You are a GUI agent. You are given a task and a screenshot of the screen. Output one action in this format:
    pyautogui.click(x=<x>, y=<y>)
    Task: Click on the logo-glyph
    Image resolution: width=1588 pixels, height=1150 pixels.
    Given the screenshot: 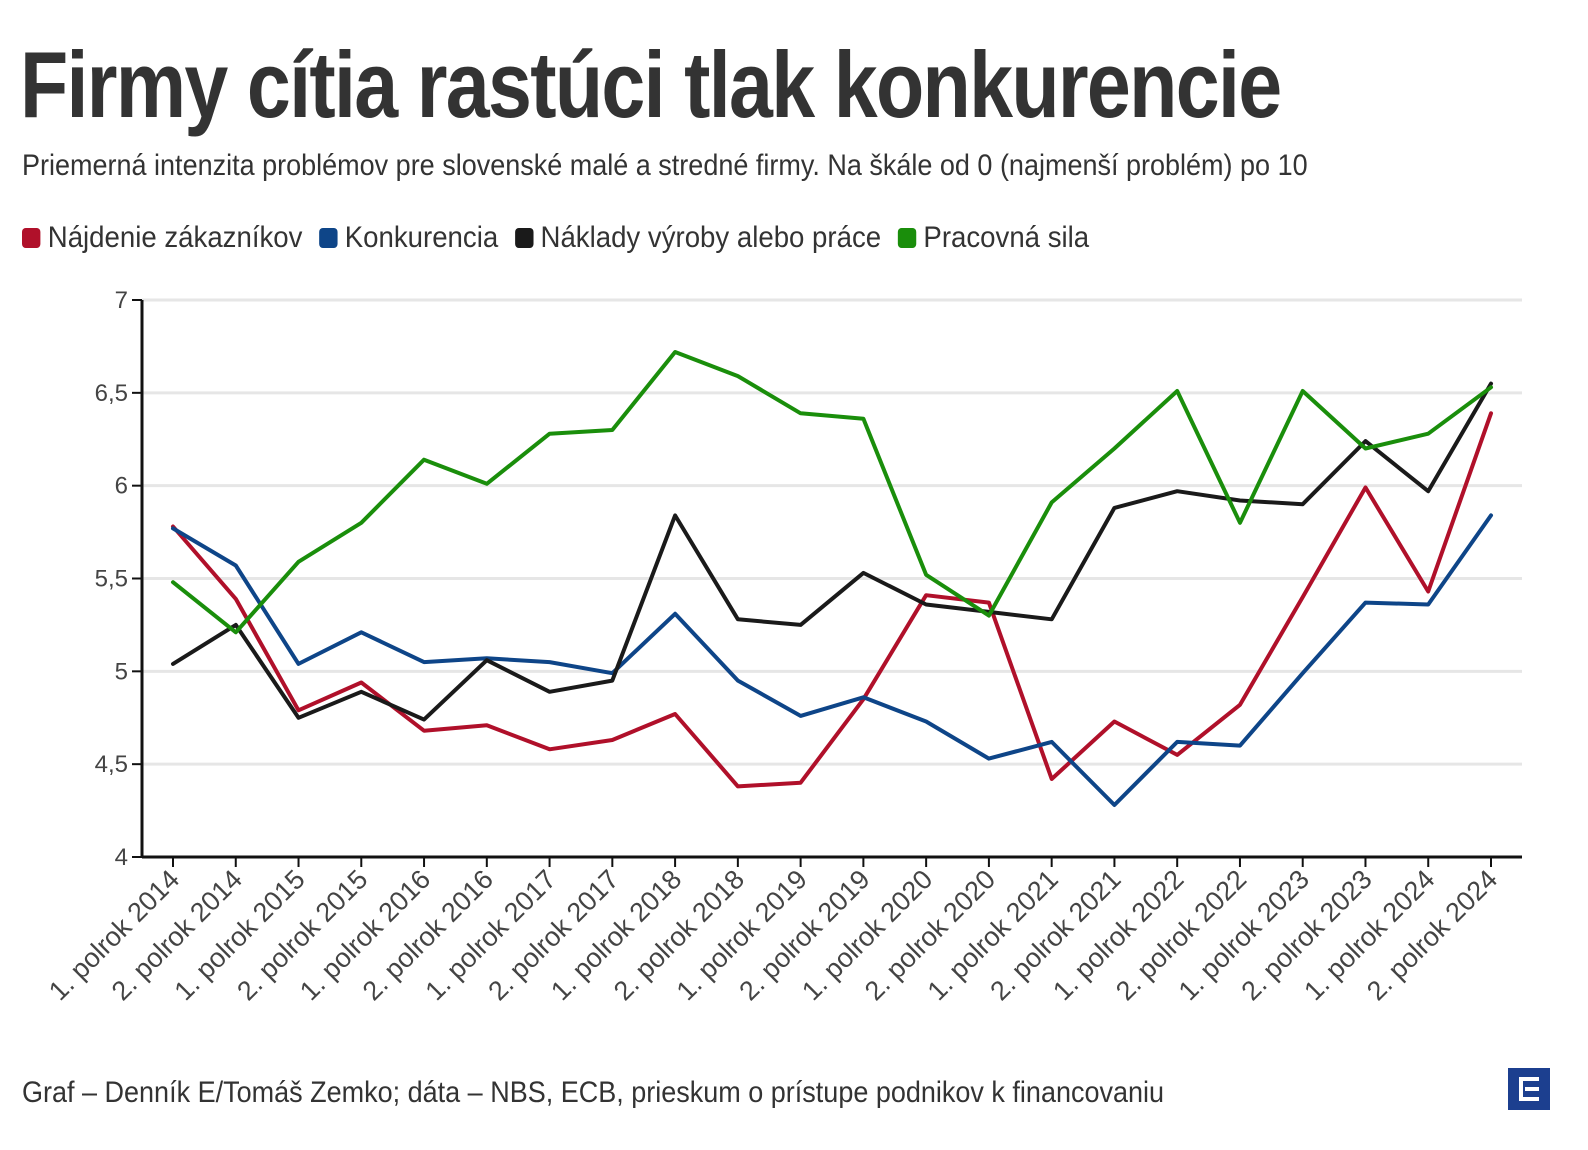 What is the action you would take?
    pyautogui.click(x=1529, y=1089)
    